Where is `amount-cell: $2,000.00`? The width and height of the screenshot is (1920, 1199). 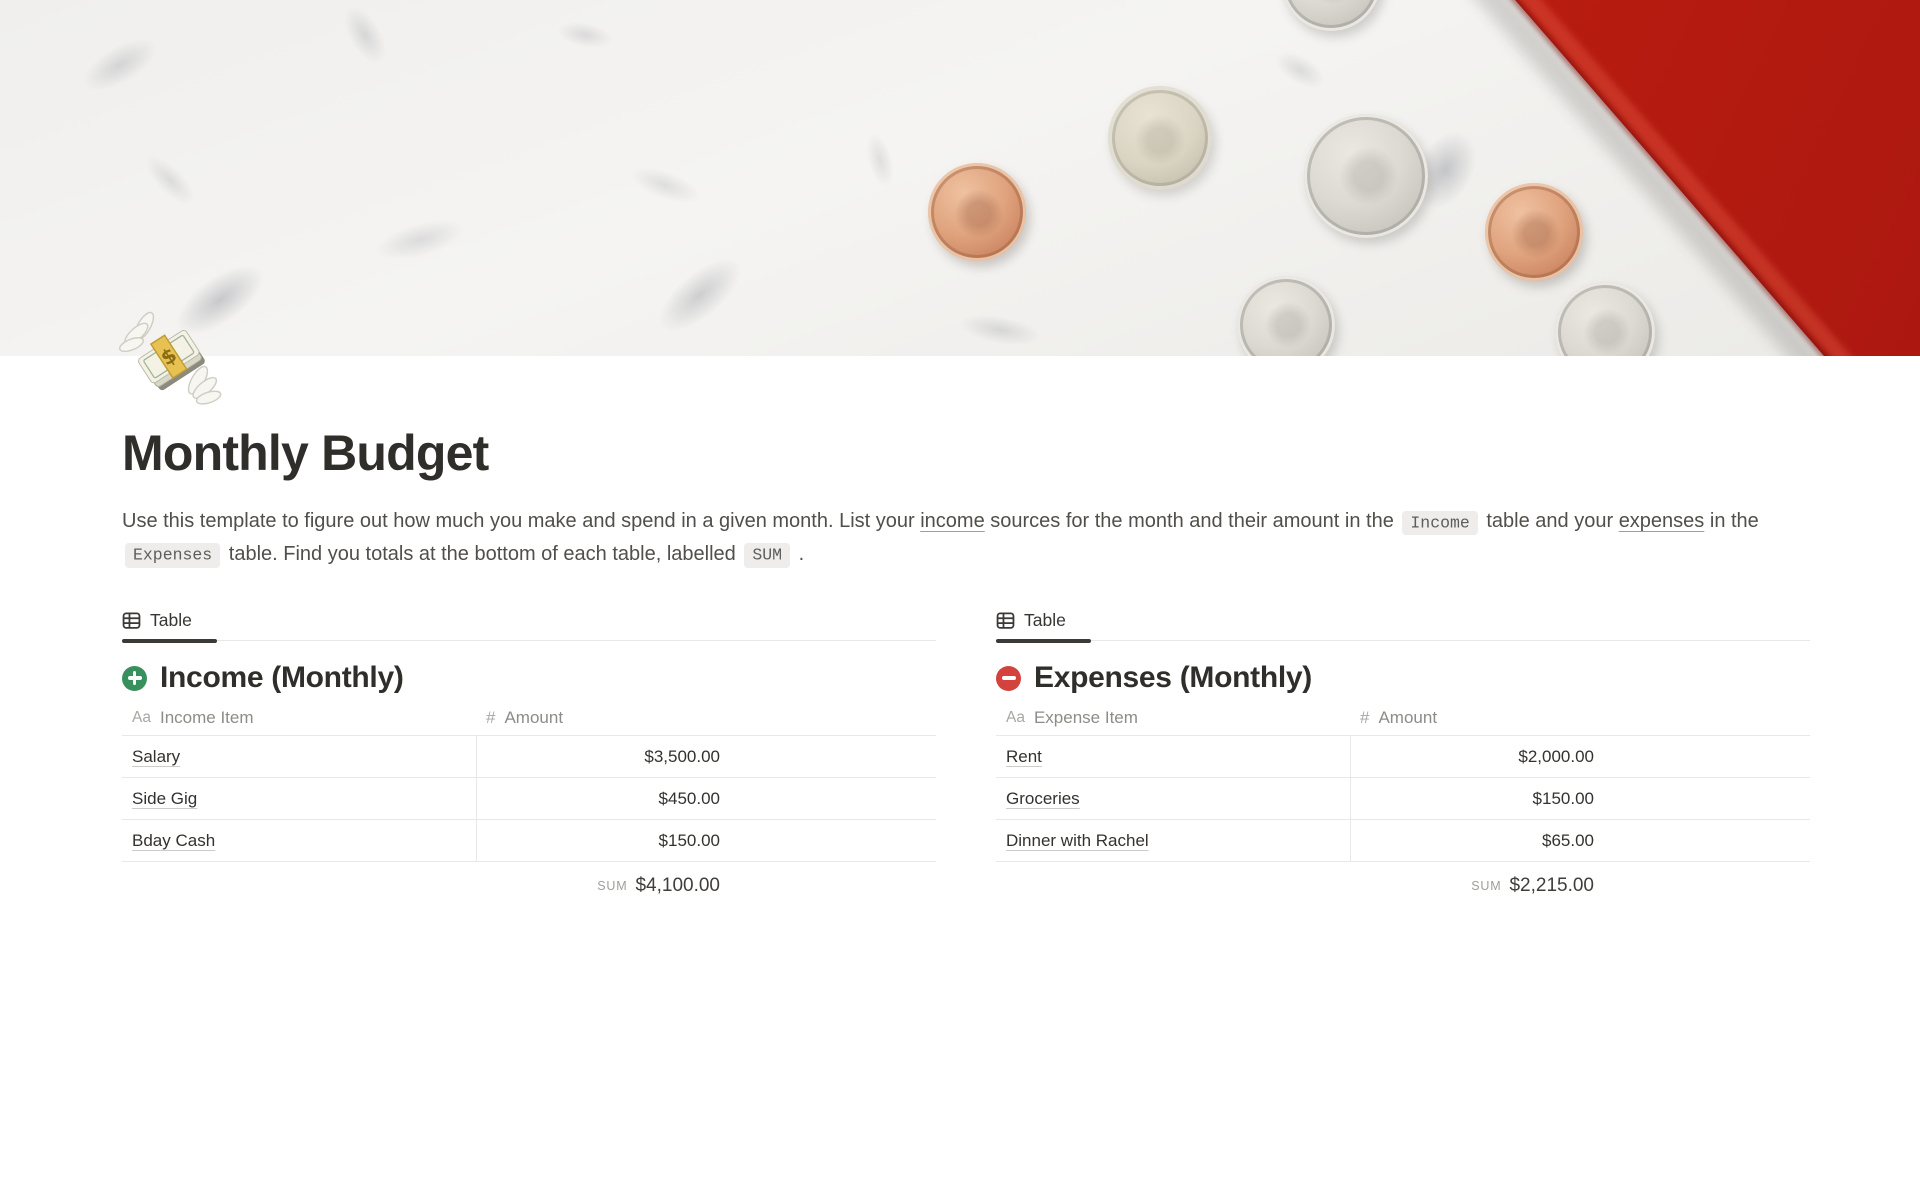
amount-cell: $2,000.00 is located at coordinates (1477, 756).